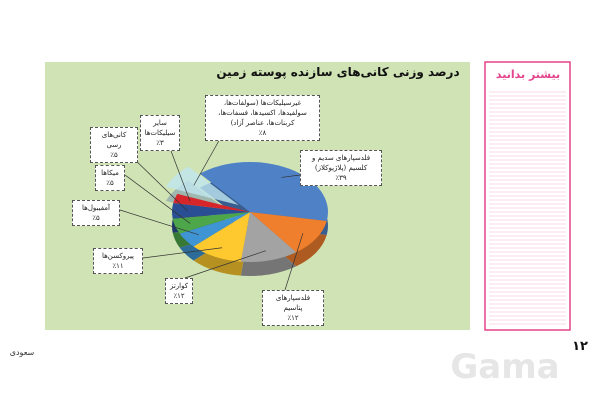  I want to click on slice-value: ٪۱۱, so click(118, 266).